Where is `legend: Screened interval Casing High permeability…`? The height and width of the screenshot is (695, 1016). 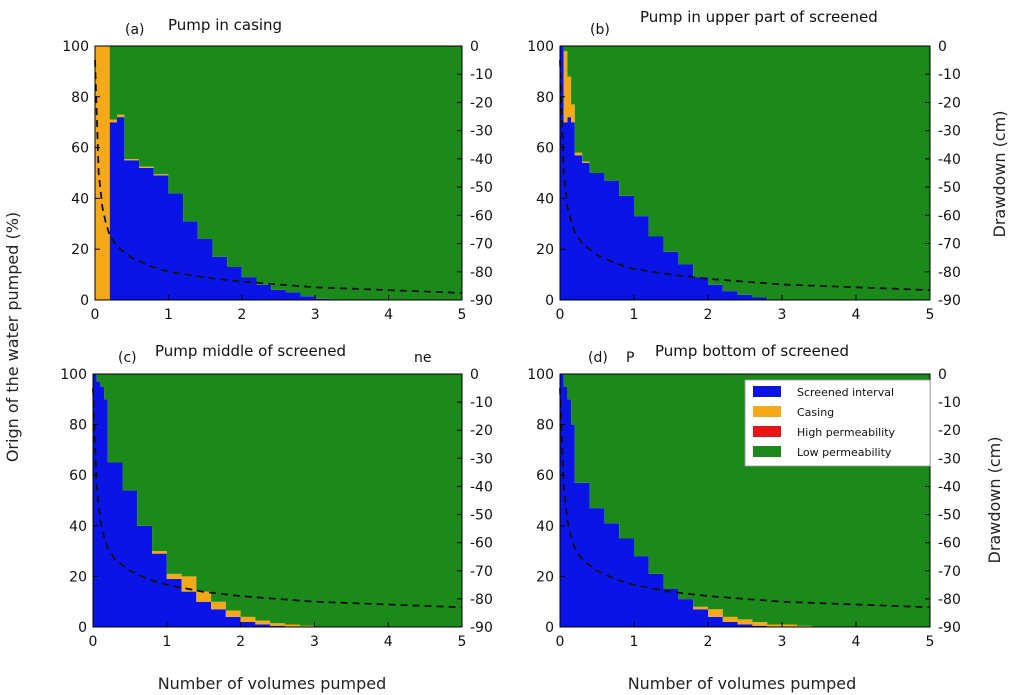 legend: Screened interval Casing High permeability… is located at coordinates (837, 423).